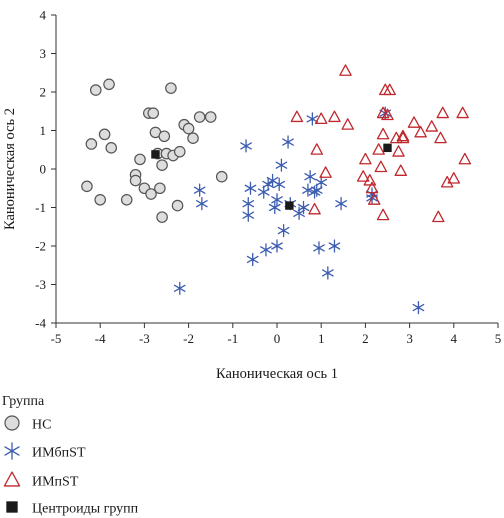  What do you see at coordinates (498, 338) in the screenshot?
I see `x-tick-label: 5` at bounding box center [498, 338].